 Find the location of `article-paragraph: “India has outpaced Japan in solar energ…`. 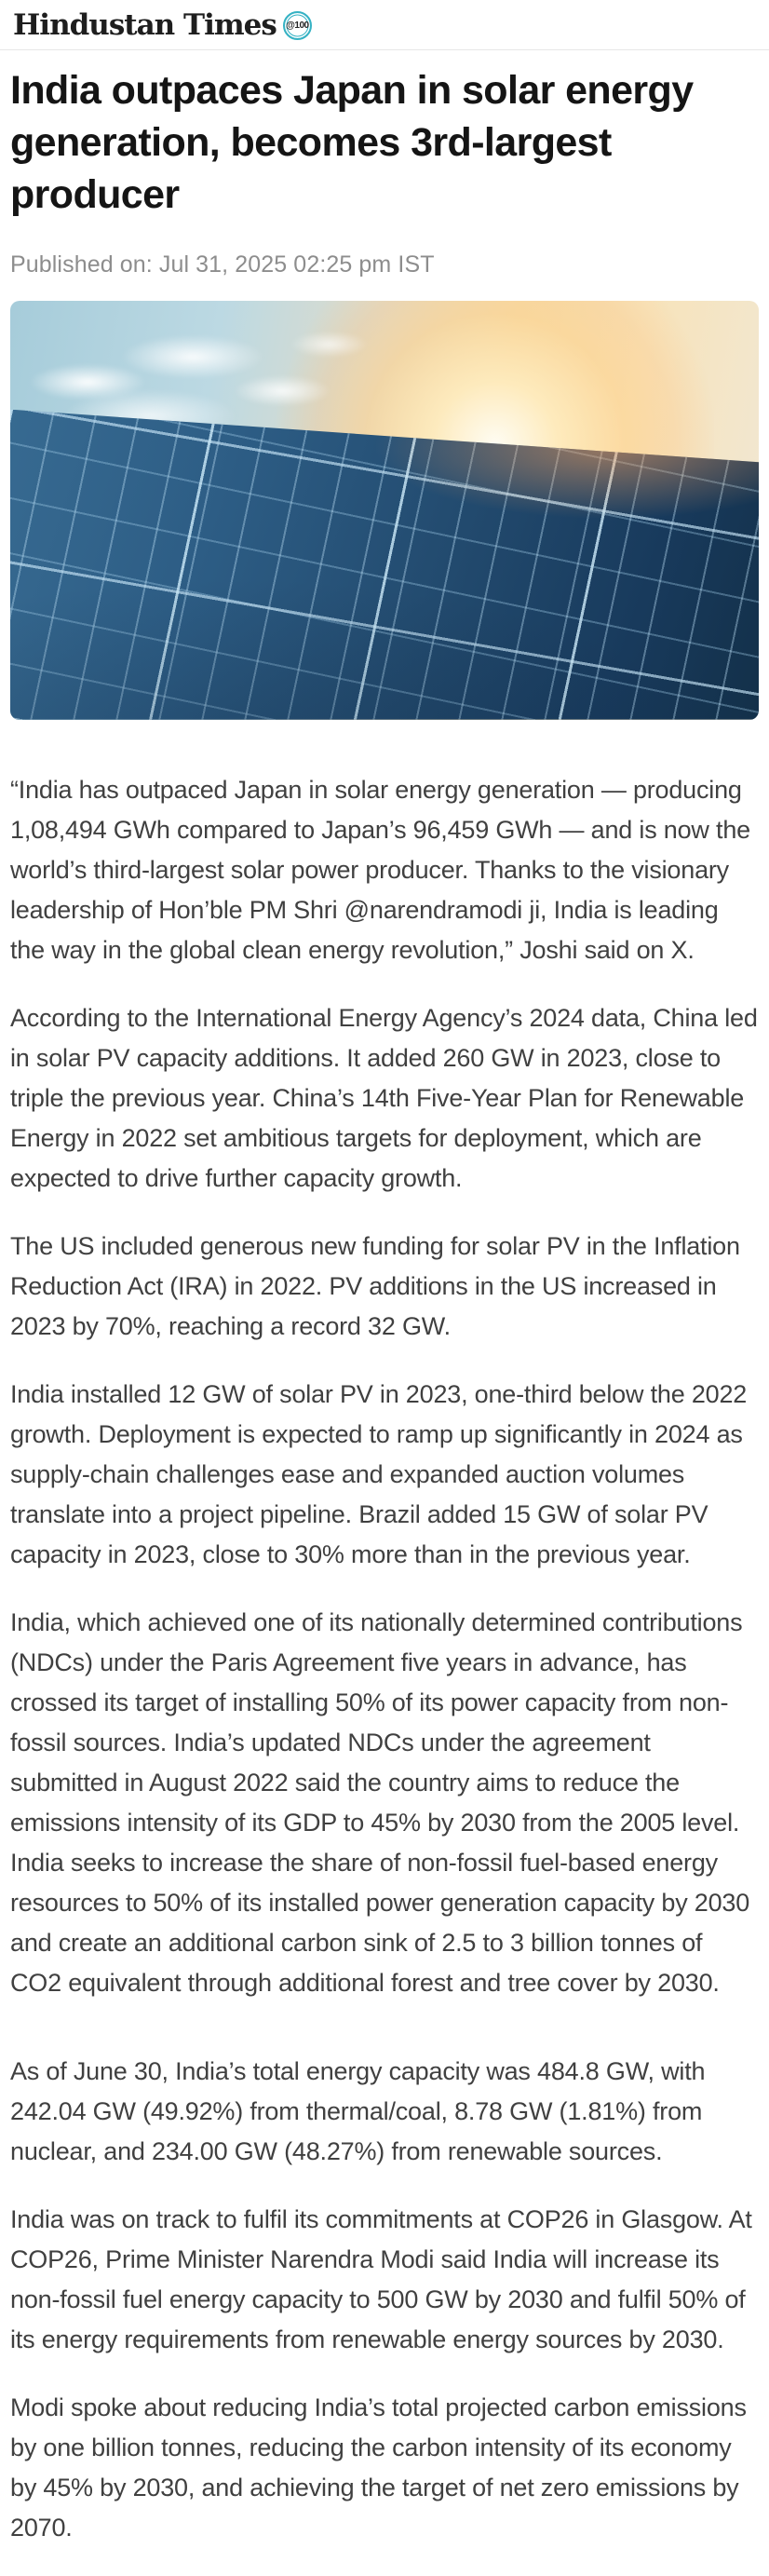

article-paragraph: “India has outpaced Japan in solar energ… is located at coordinates (380, 869).